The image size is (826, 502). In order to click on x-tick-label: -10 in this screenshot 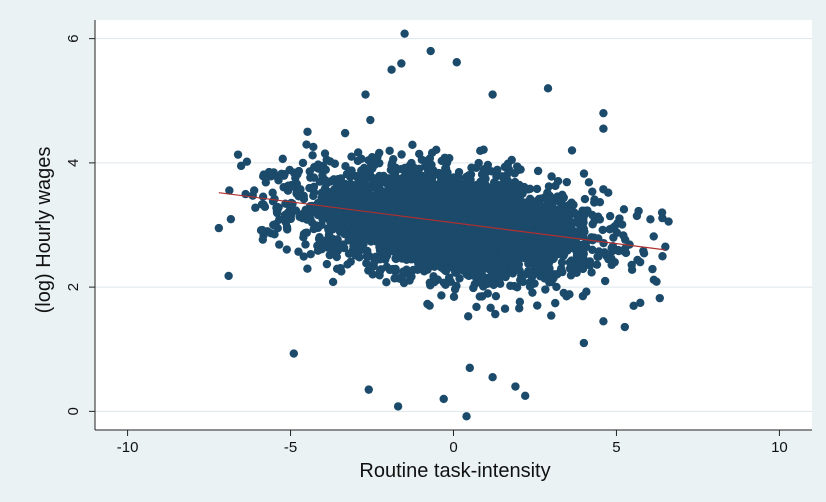, I will do `click(128, 447)`.